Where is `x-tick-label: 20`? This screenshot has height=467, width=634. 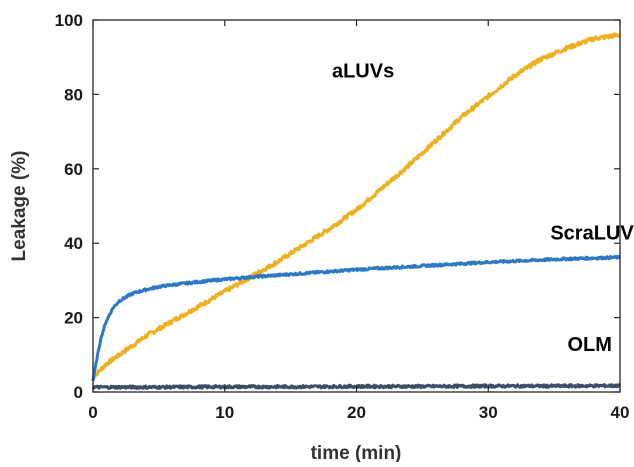 x-tick-label: 20 is located at coordinates (356, 412).